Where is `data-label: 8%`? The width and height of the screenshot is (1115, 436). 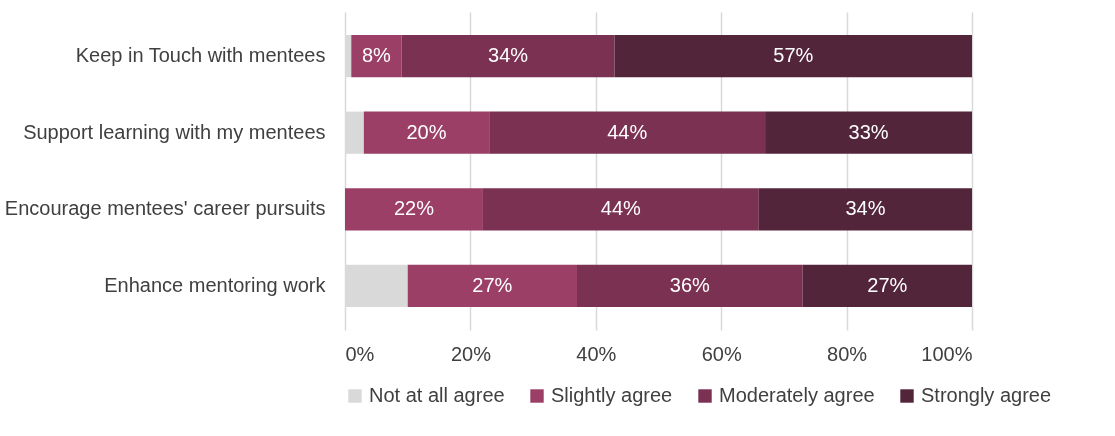
data-label: 8% is located at coordinates (376, 55).